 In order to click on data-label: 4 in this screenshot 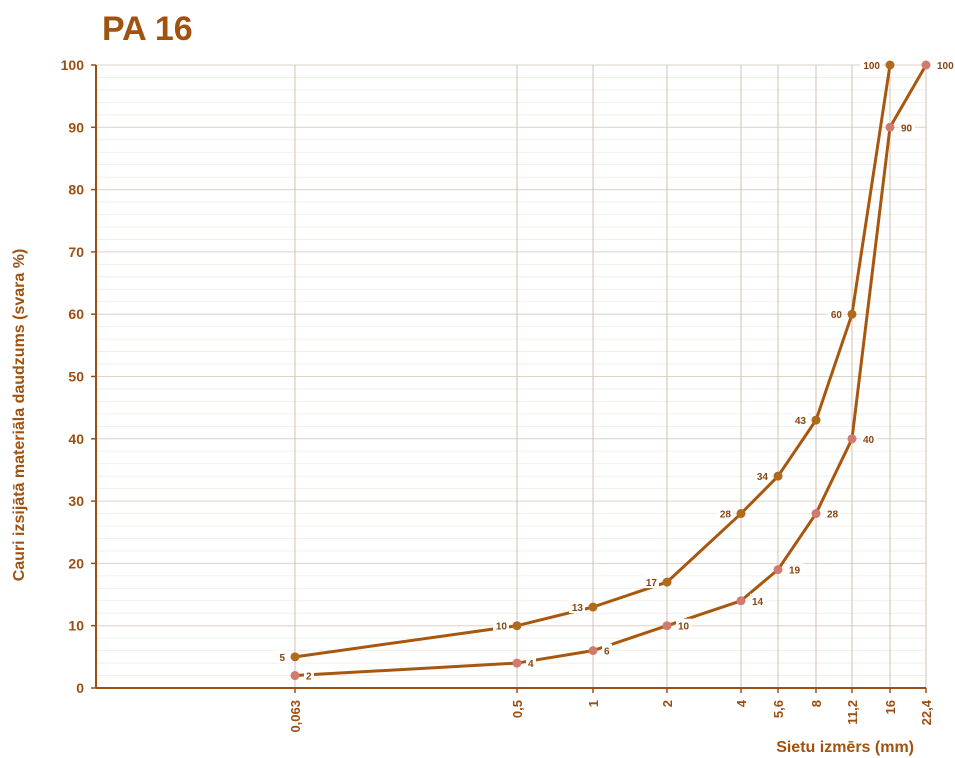, I will do `click(531, 664)`.